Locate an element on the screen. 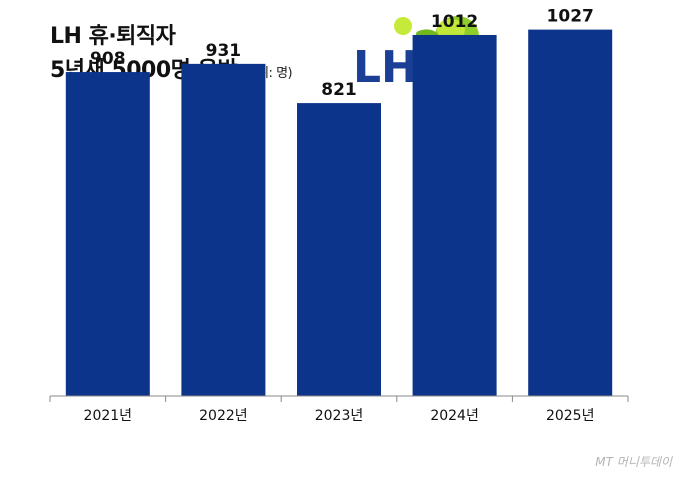 The height and width of the screenshot is (478, 680). data-label: 1027 is located at coordinates (570, 17).